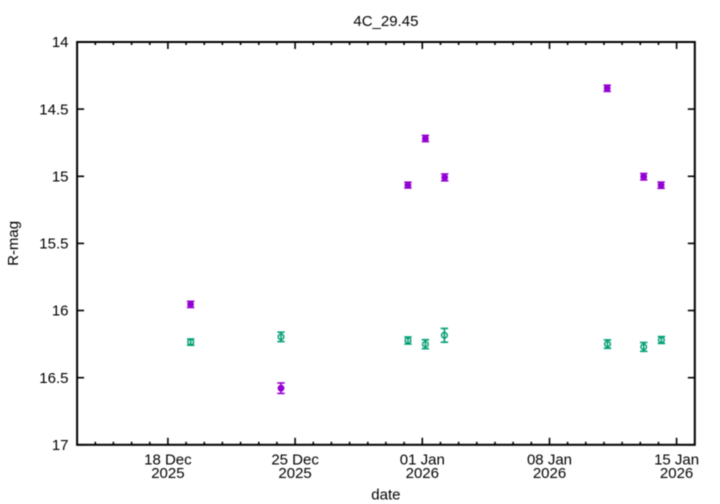 This screenshot has width=720, height=504. Describe the element at coordinates (549, 459) in the screenshot. I see `svg-text: 08 Jan` at that location.